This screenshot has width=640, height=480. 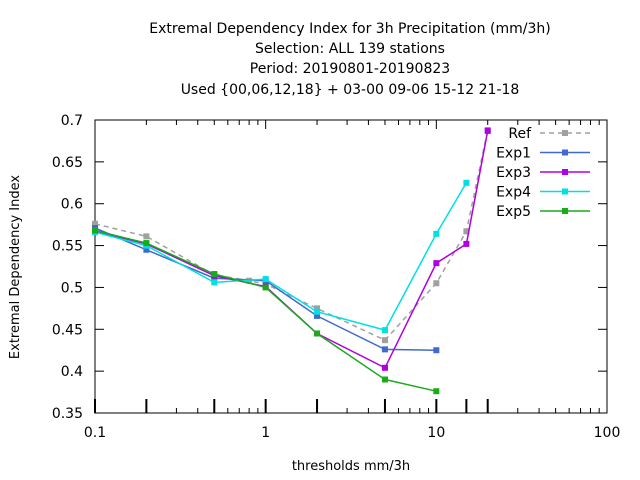 What do you see at coordinates (265, 433) in the screenshot?
I see `x-tick-label: 1` at bounding box center [265, 433].